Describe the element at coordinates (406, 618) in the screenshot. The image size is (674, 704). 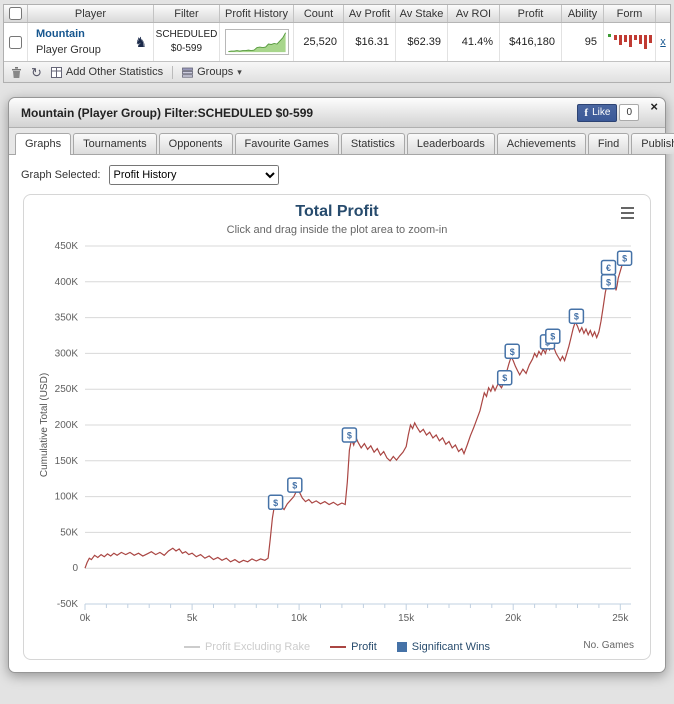
I see `svg-text: 15k` at that location.